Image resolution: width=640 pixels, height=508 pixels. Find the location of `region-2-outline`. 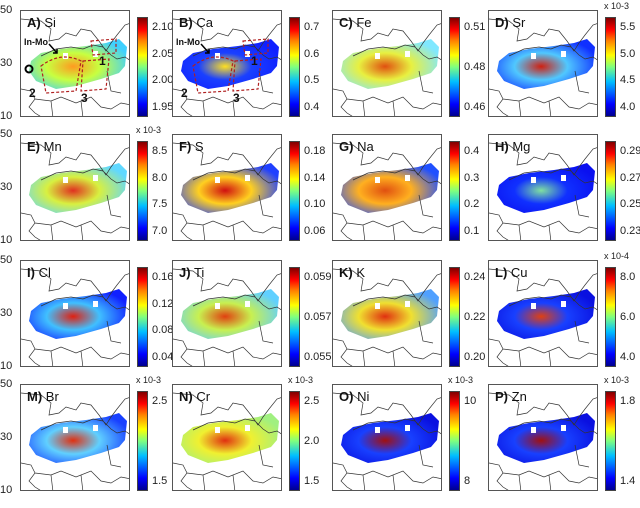

region-2-outline is located at coordinates (213, 75).